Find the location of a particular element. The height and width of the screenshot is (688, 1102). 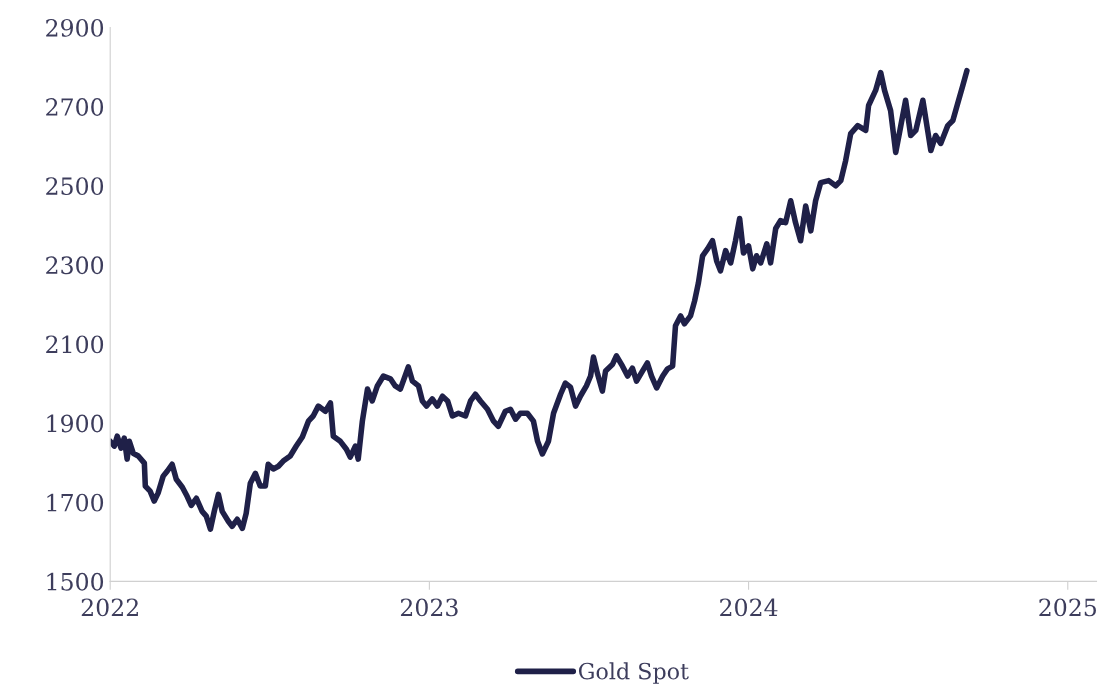

y-tick-label: 2900 is located at coordinates (75, 27).